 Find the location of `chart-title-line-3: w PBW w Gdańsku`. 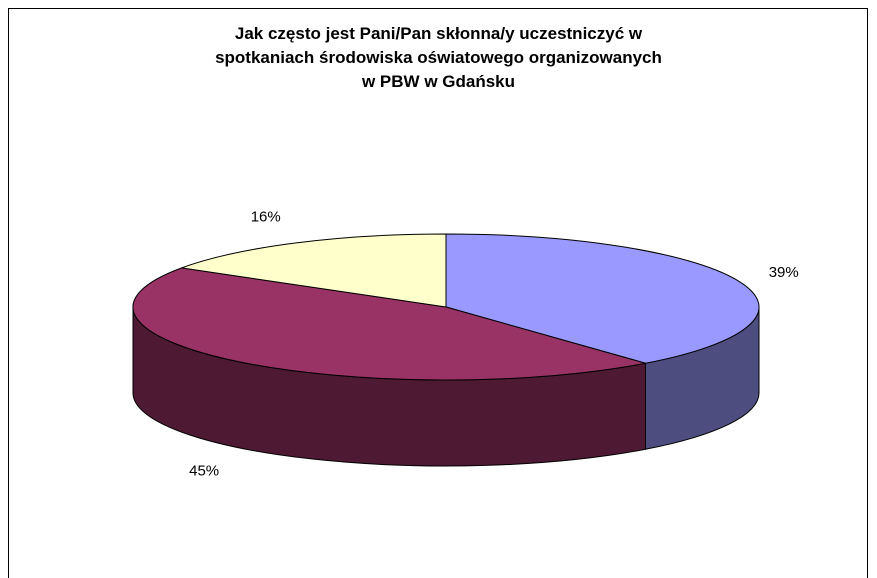

chart-title-line-3: w PBW w Gdańsku is located at coordinates (438, 81).